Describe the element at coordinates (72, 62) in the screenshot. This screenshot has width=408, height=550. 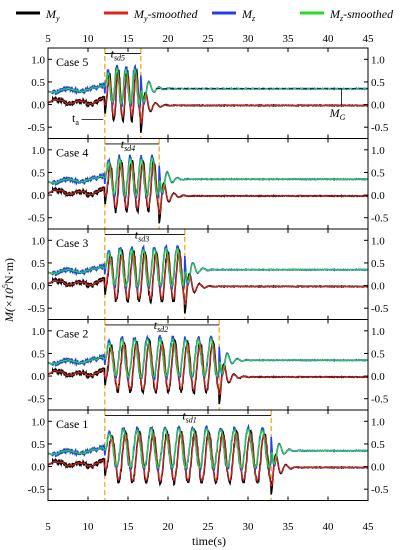
I see `case-label: Case 5` at that location.